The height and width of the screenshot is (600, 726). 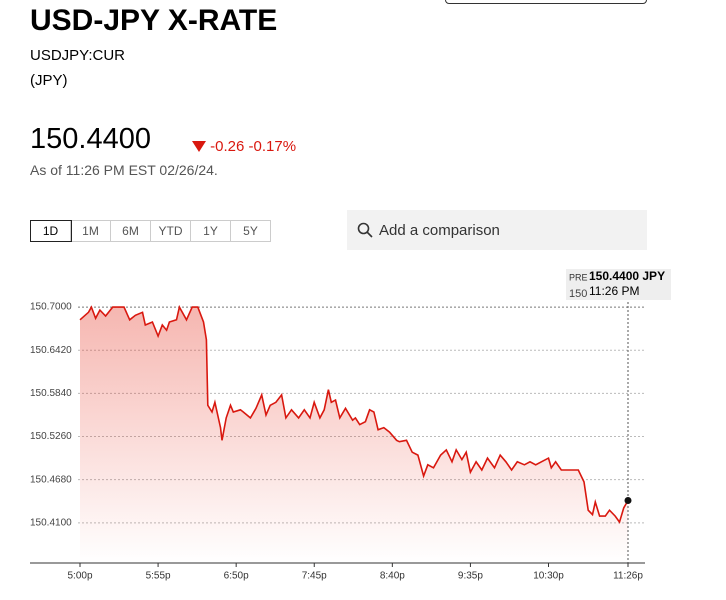 What do you see at coordinates (236, 576) in the screenshot?
I see `x-tick-label: 6:50p` at bounding box center [236, 576].